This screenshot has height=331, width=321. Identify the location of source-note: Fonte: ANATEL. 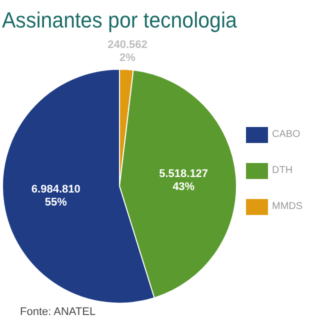
(58, 312).